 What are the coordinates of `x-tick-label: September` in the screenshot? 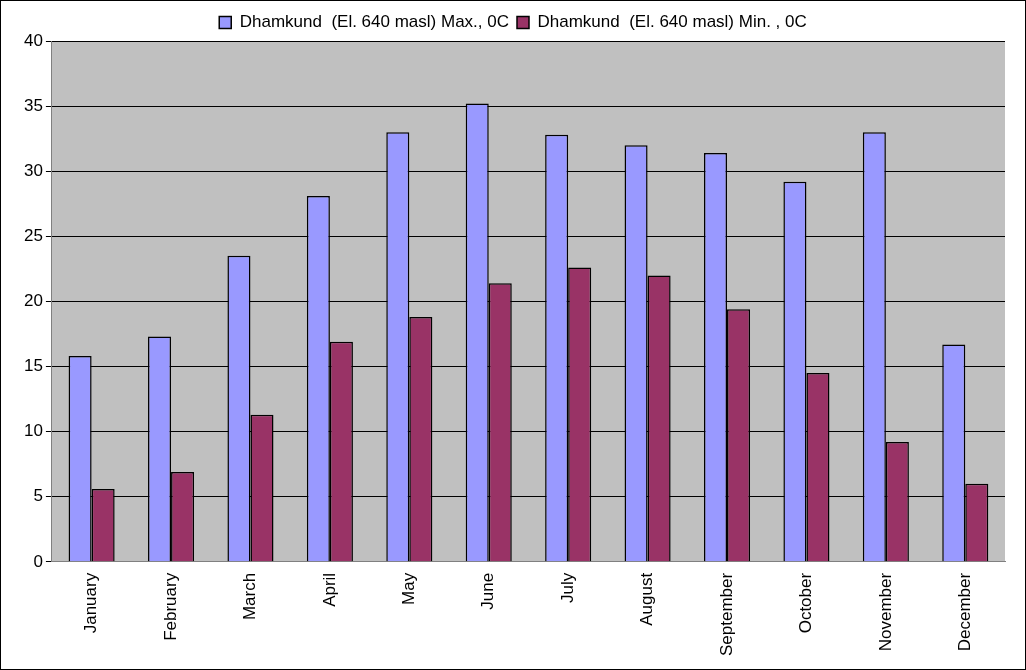 It's located at (726, 614).